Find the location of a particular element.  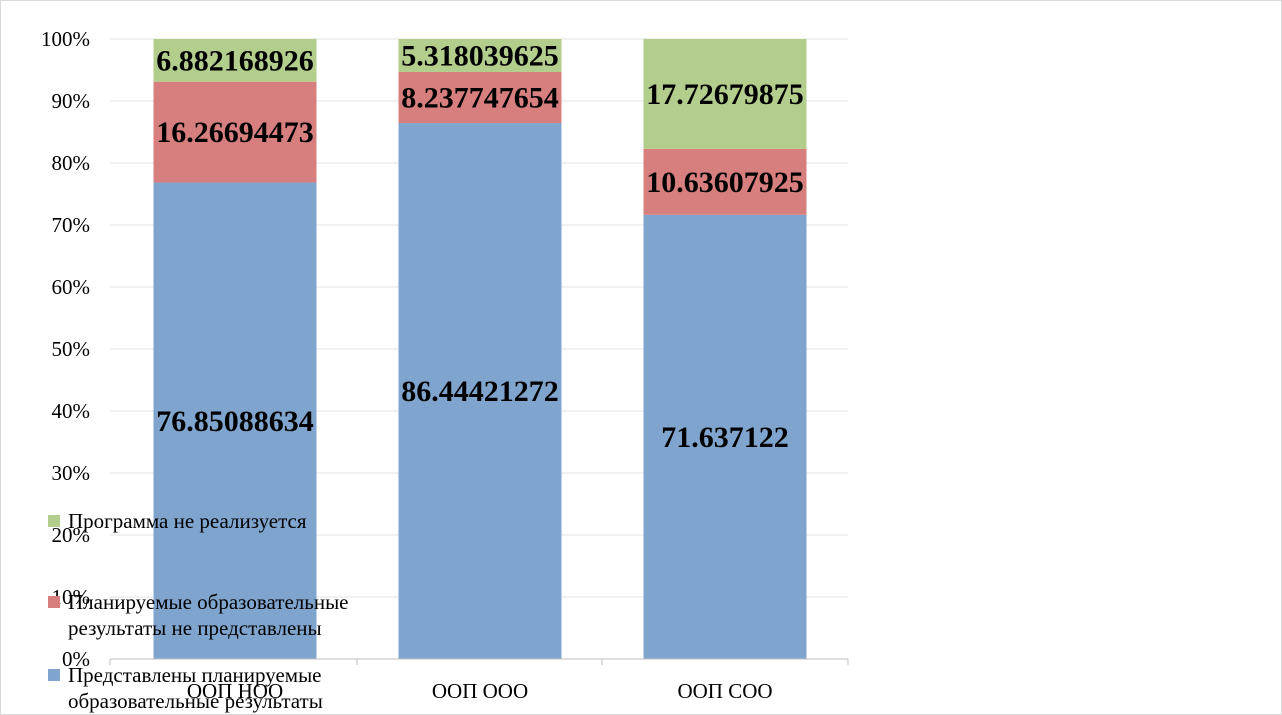

data-label: 5.318039625 is located at coordinates (480, 55).